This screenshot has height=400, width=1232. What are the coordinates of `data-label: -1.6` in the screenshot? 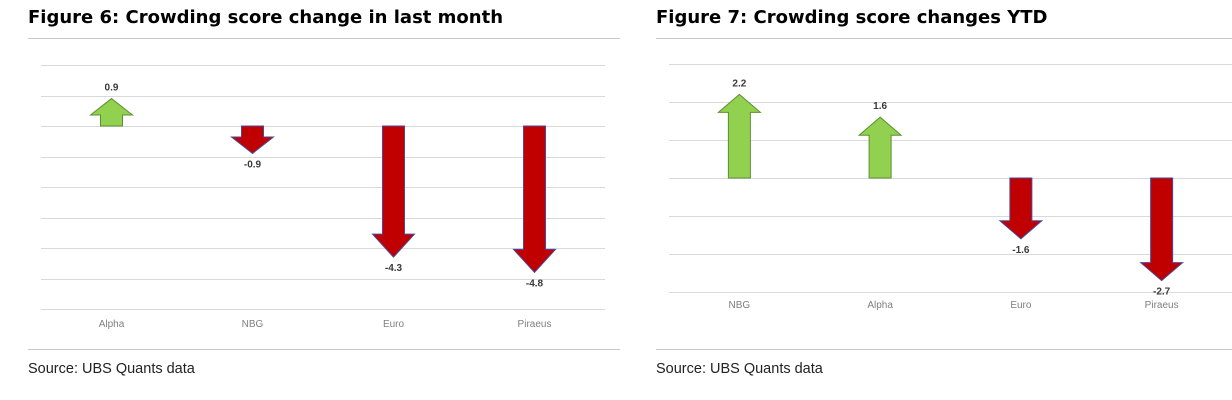 It's located at (1021, 250).